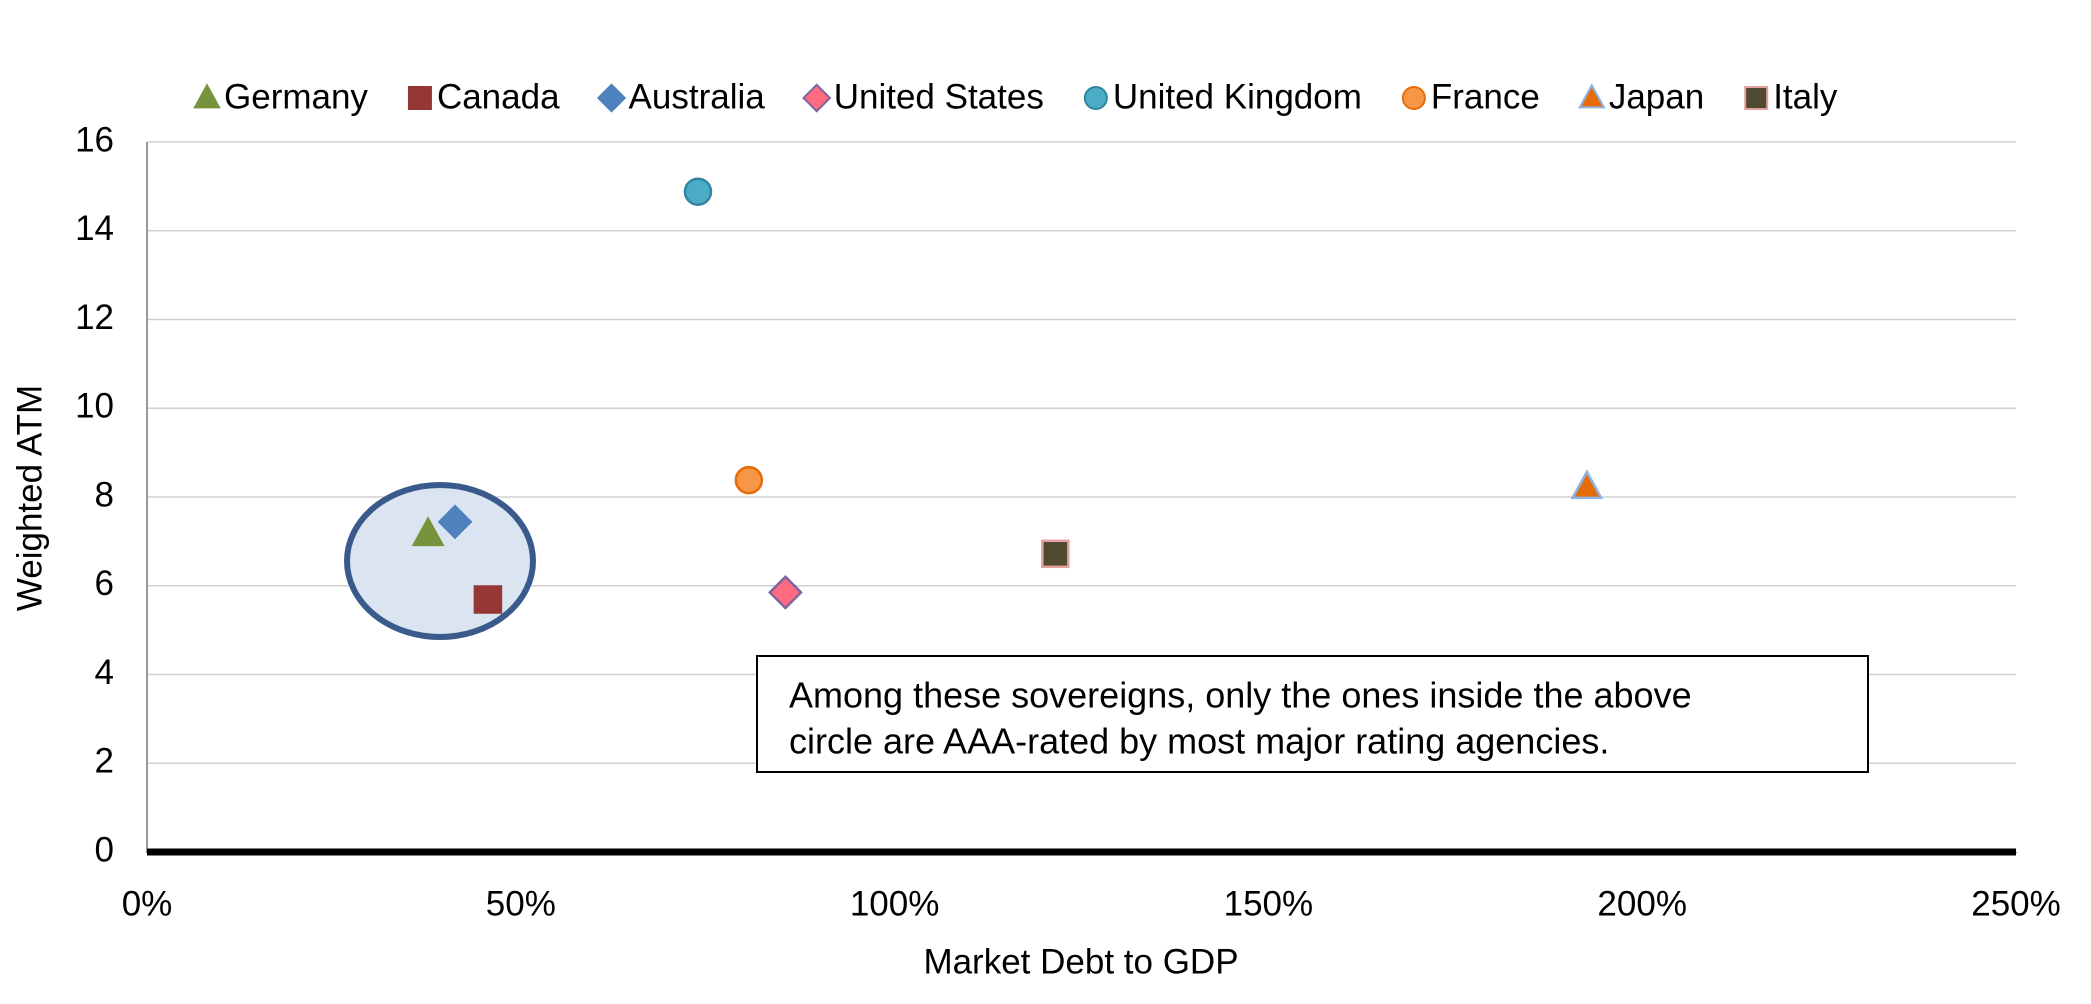  I want to click on y-tick-label: 4, so click(104, 672).